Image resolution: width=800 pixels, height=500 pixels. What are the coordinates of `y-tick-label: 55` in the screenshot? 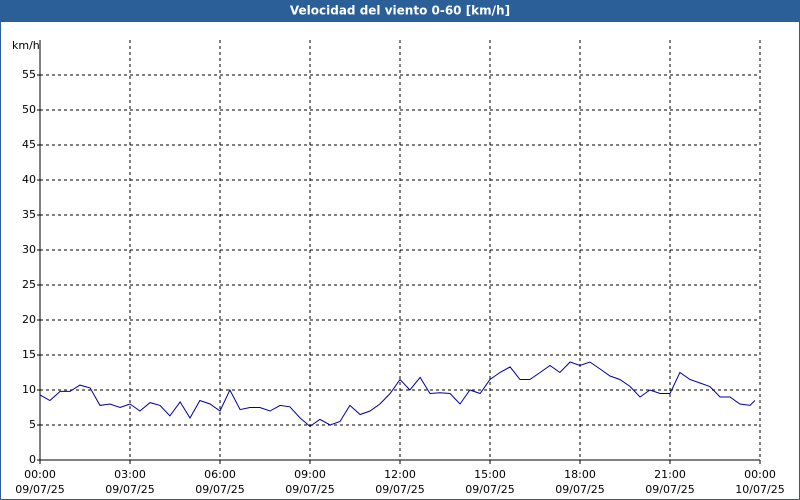 It's located at (29, 74).